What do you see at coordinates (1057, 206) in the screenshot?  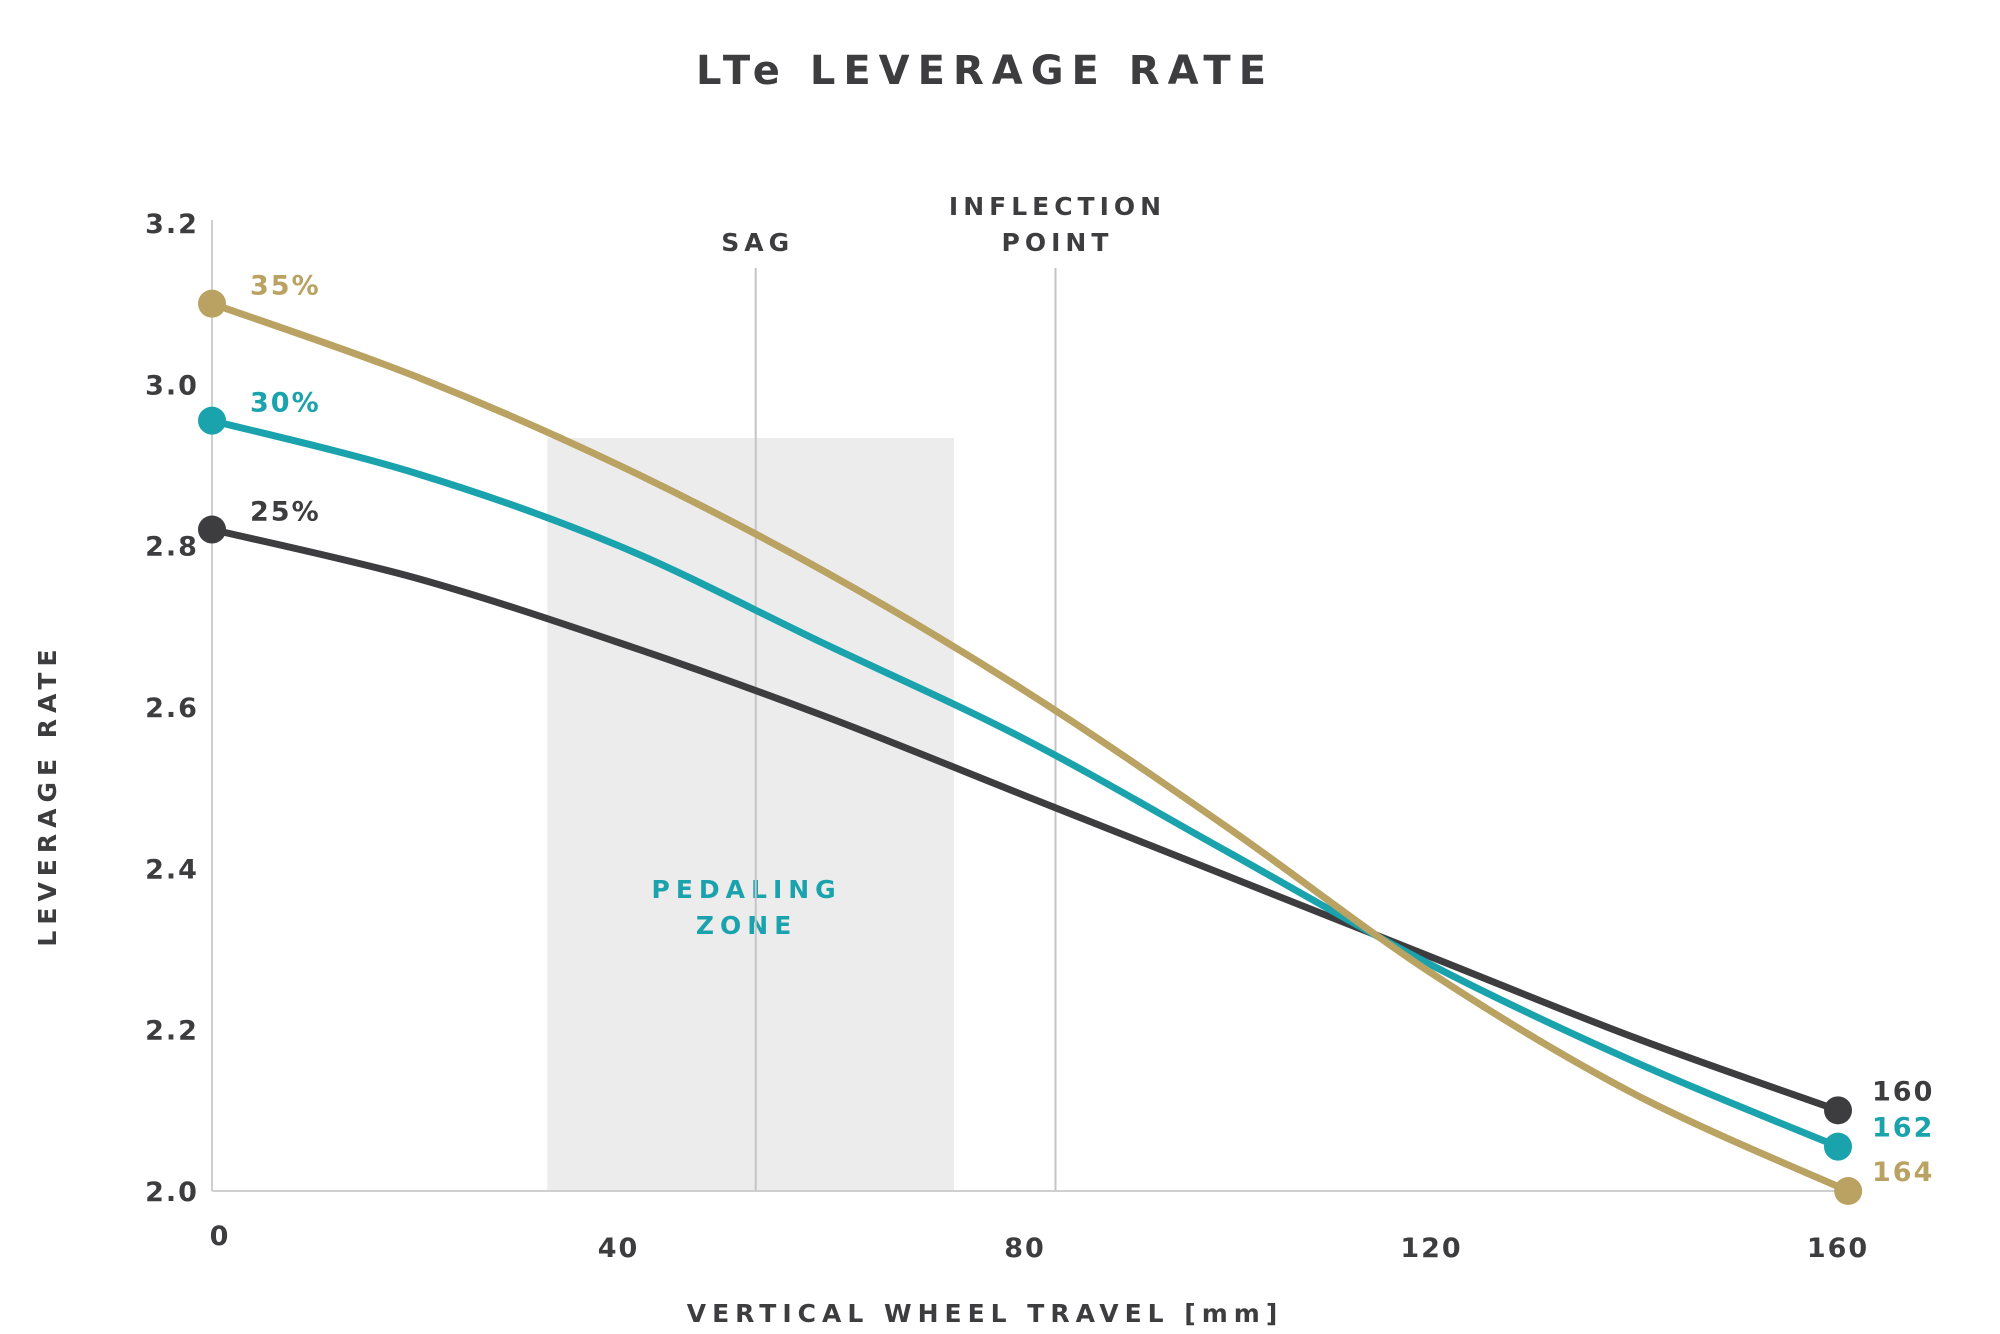 I see `inflection-point-label-line1: INFLECTION` at bounding box center [1057, 206].